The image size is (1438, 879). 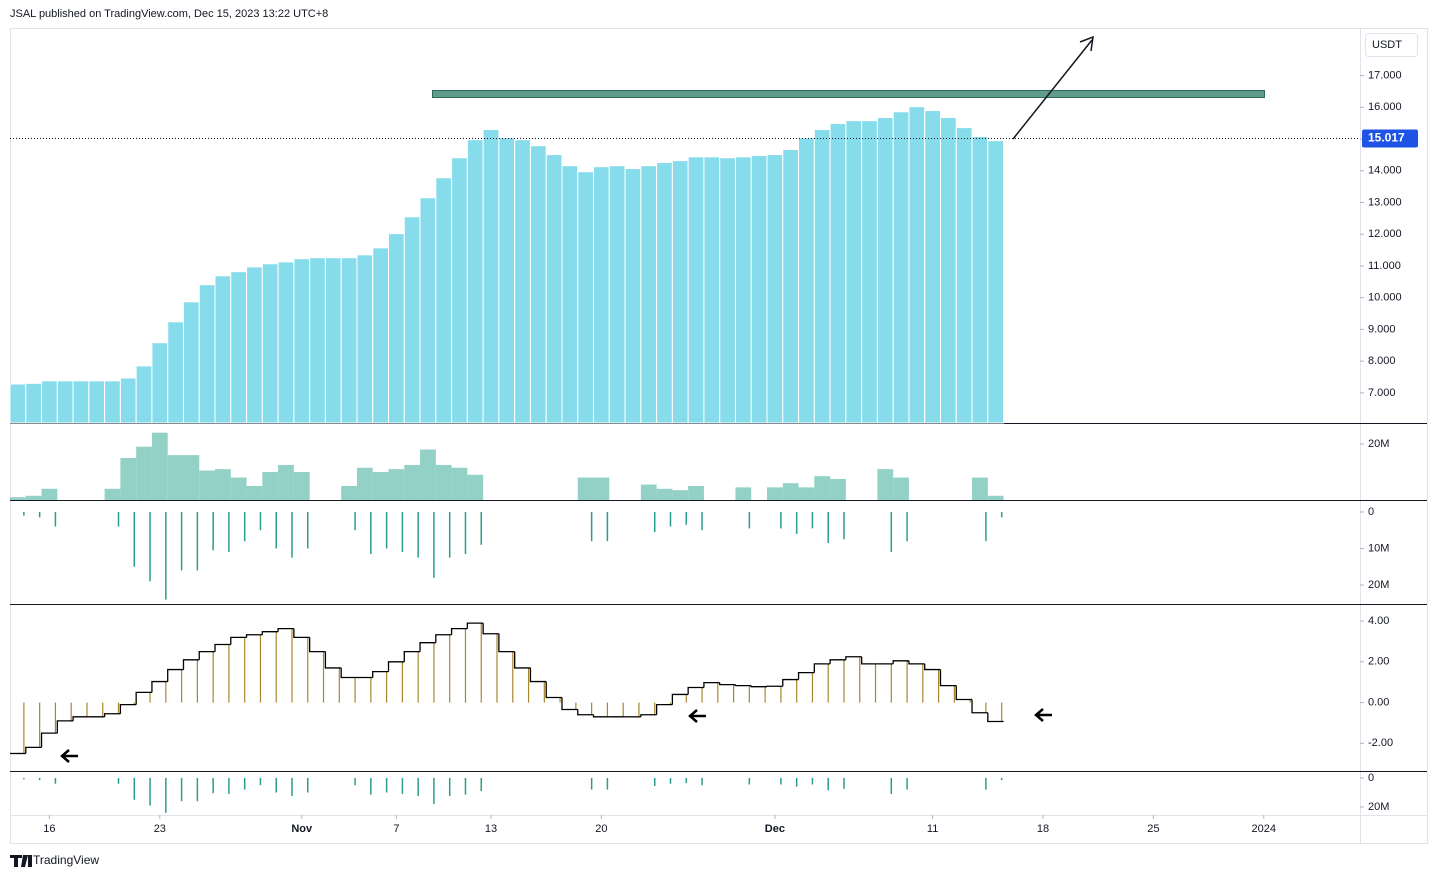 What do you see at coordinates (697, 716) in the screenshot?
I see `marker-arrow` at bounding box center [697, 716].